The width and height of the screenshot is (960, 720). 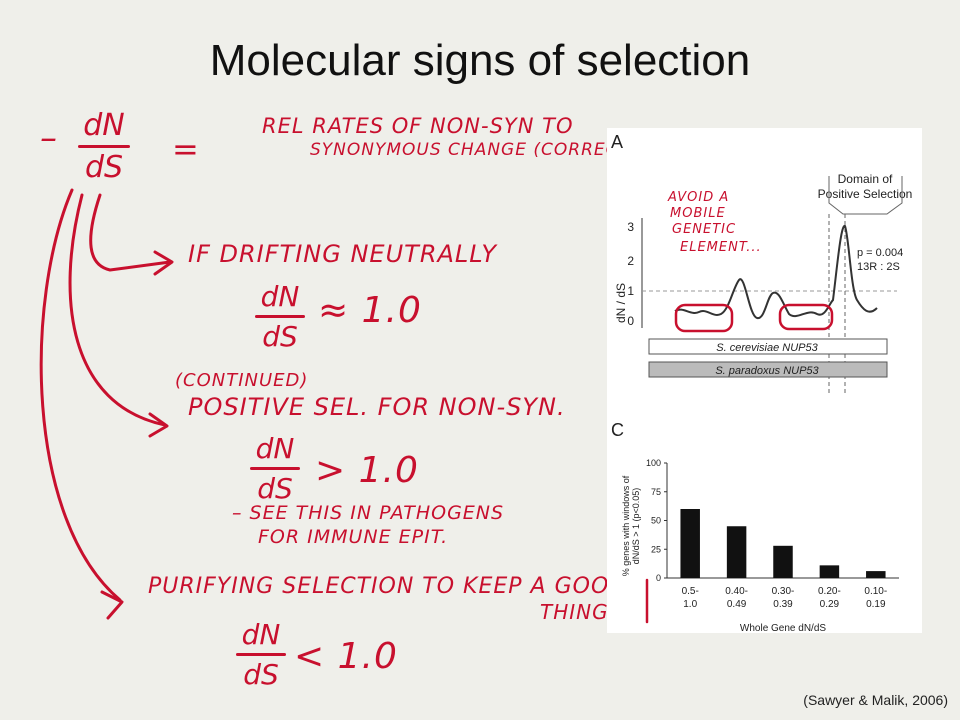 I want to click on panel-c-xtick-label: 0.40-, so click(x=736, y=591).